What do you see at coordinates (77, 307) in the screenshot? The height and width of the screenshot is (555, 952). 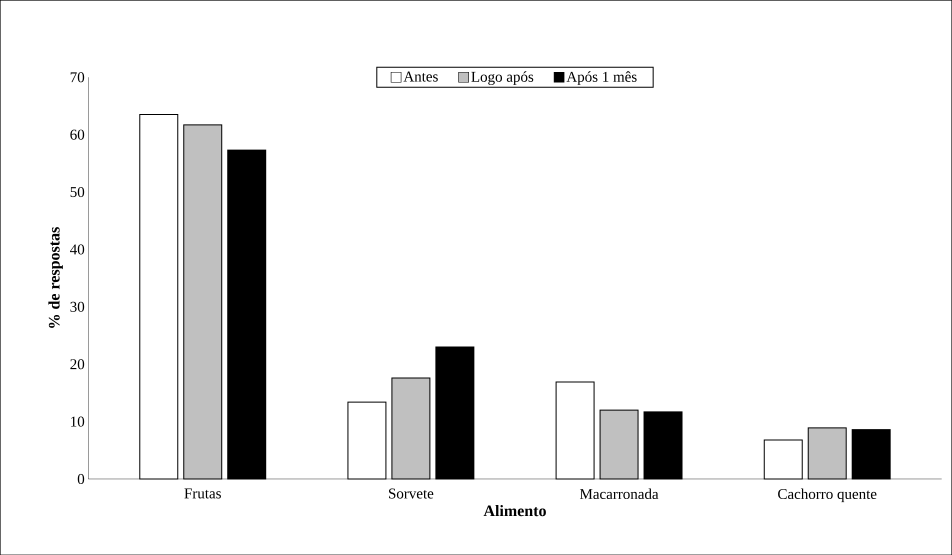 I see `y-tick-label: 30` at bounding box center [77, 307].